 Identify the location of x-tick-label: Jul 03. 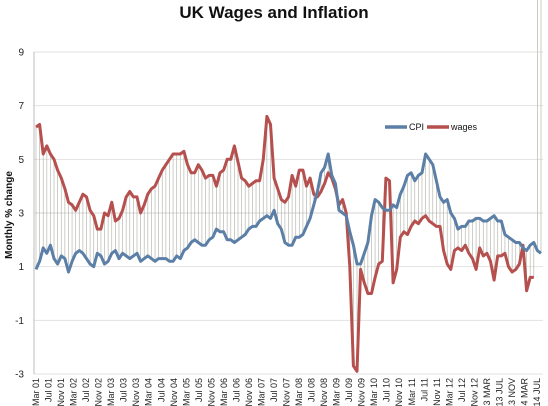
(124, 390).